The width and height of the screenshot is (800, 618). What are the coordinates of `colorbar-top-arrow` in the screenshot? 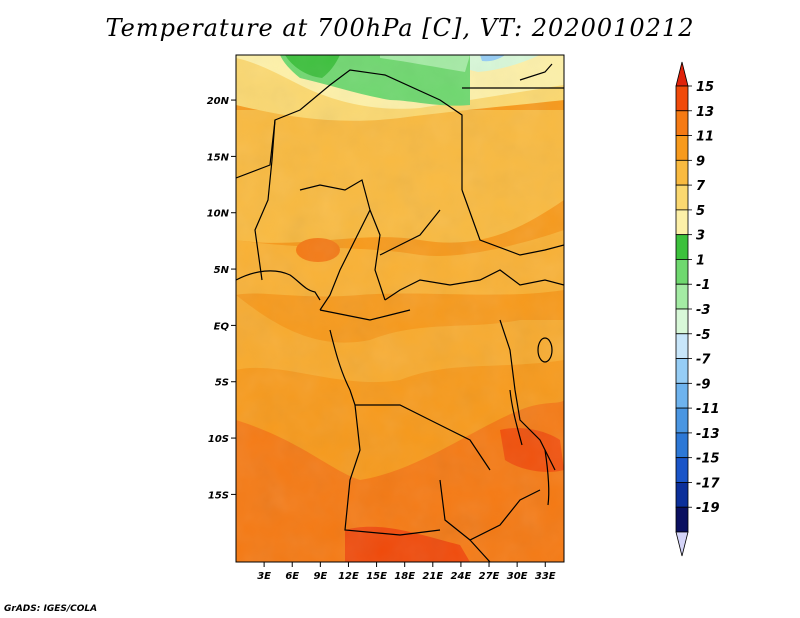 It's located at (682, 74).